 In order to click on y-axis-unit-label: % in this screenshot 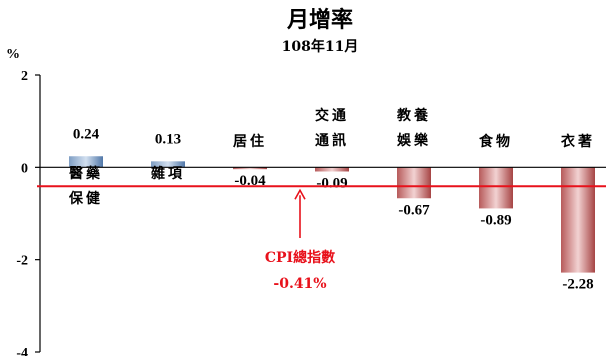, I will do `click(13, 54)`.